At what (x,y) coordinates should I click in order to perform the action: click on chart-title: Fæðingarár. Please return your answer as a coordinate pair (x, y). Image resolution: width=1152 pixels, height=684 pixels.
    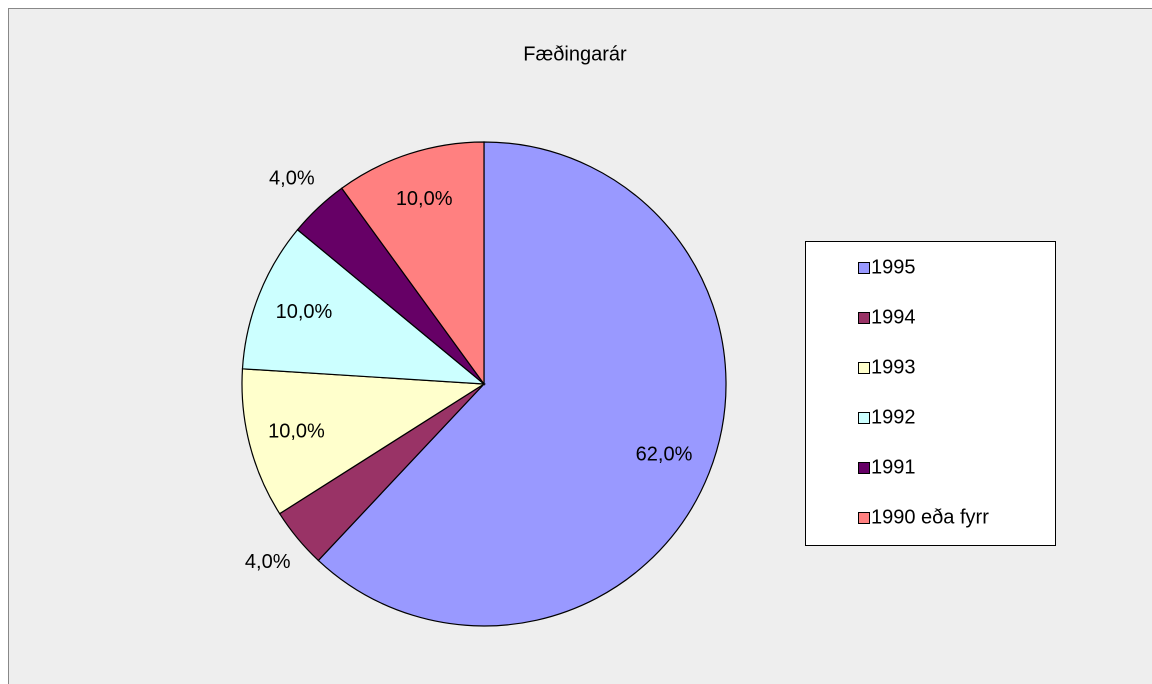
    Looking at the image, I should click on (575, 54).